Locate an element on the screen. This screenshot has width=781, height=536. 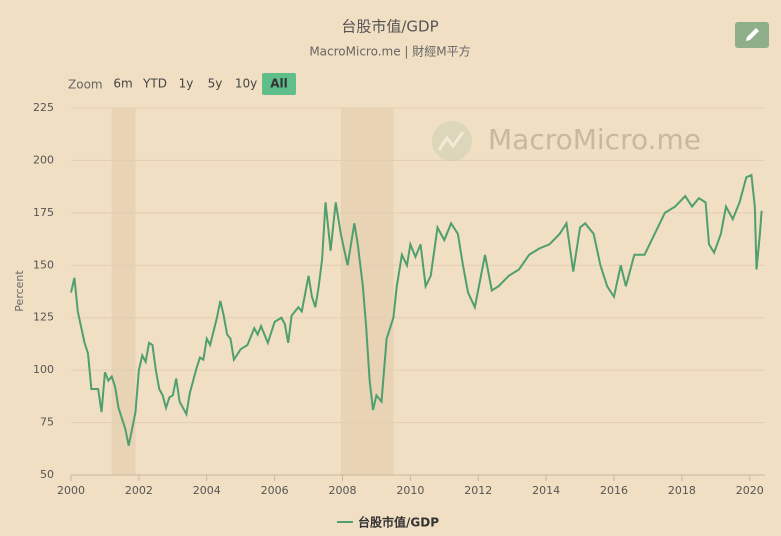
zoom-button-label: 5y is located at coordinates (215, 84).